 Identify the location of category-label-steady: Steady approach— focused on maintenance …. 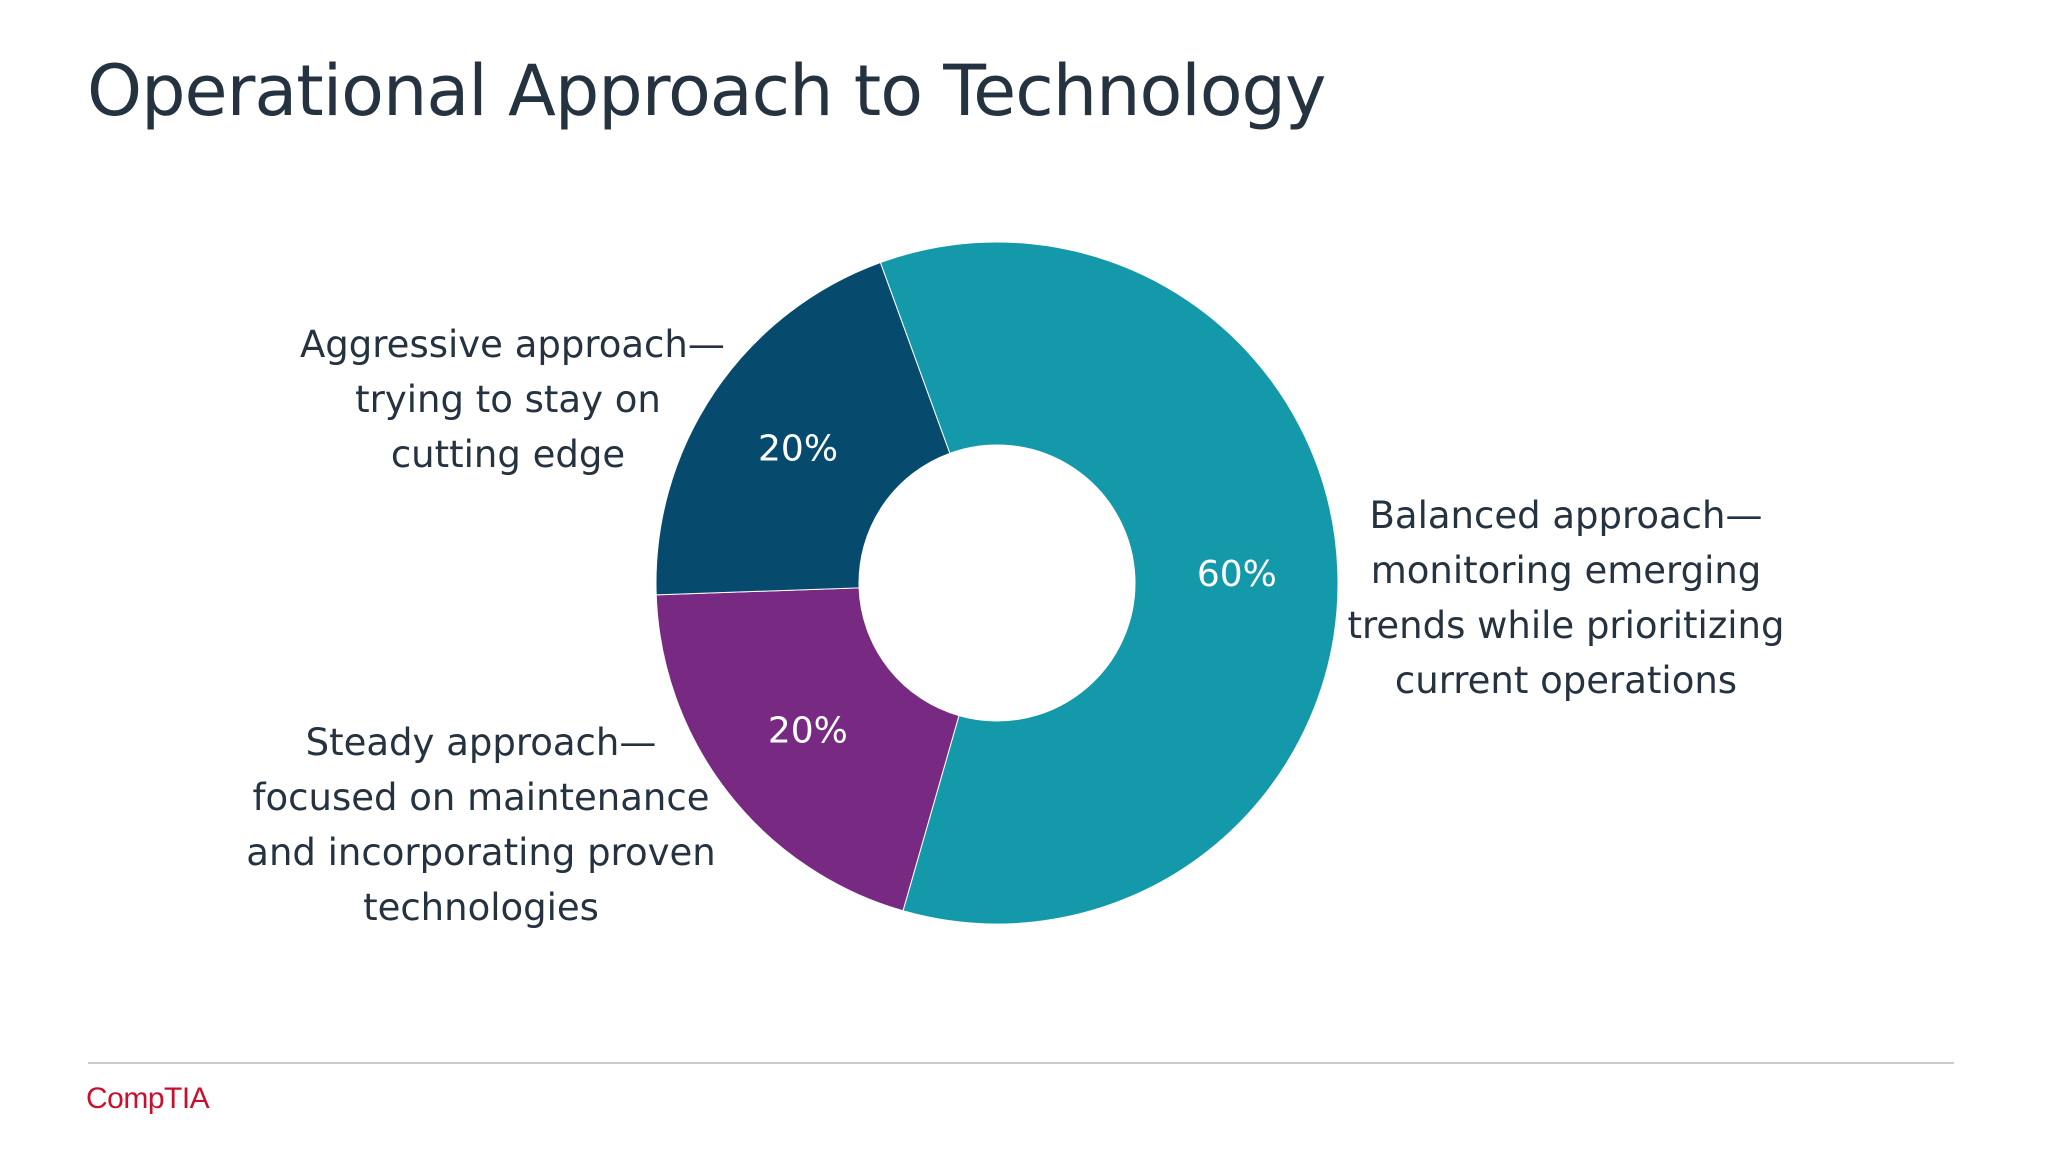
(481, 825).